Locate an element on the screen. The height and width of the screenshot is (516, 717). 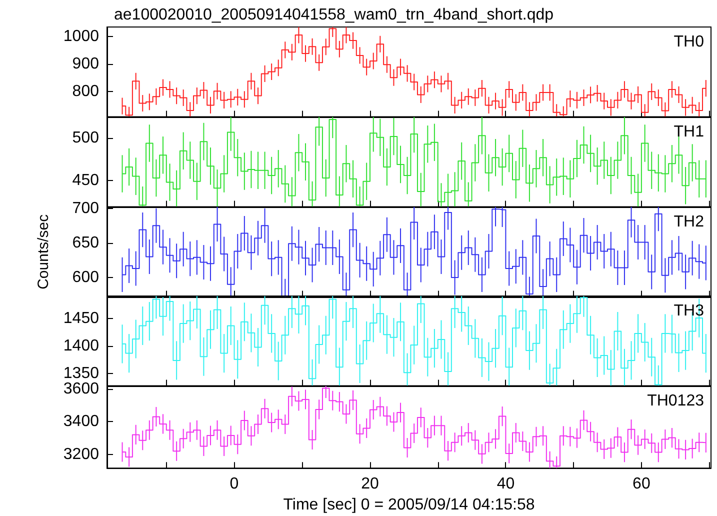
y-axis-title: Counts/sec is located at coordinates (43, 251).